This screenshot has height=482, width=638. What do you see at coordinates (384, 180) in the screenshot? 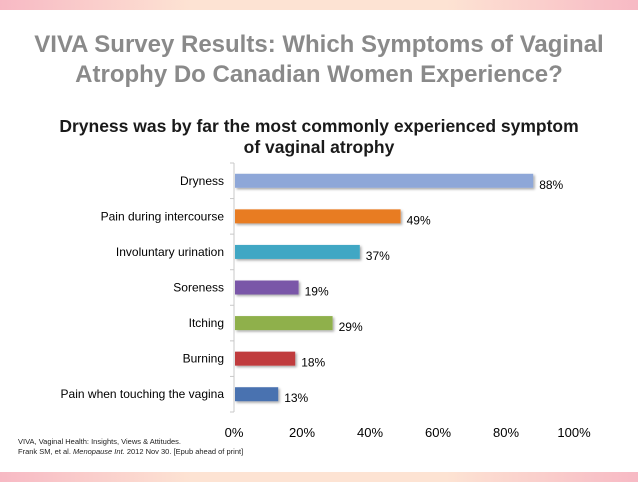
I see `bar-dryness` at bounding box center [384, 180].